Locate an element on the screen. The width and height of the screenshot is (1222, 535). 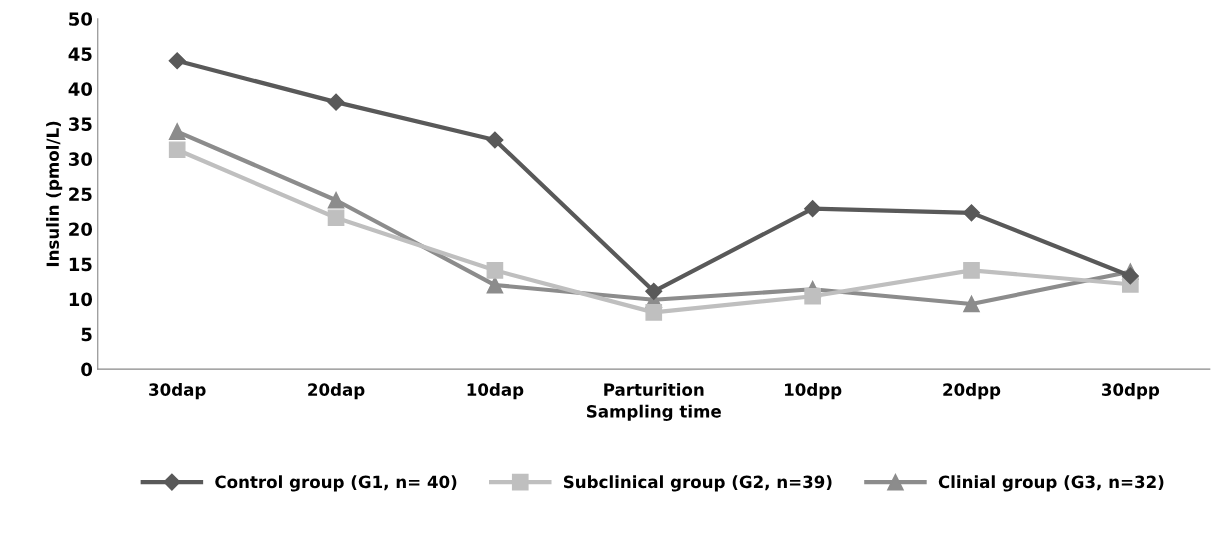
x-tick-label: 30dap is located at coordinates (177, 391).